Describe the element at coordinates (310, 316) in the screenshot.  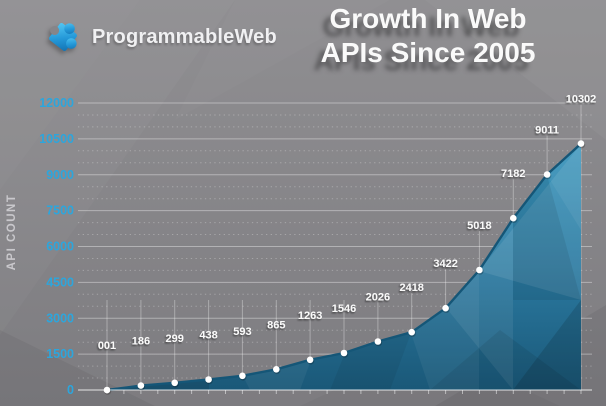
I see `data-point-label: 1263` at that location.